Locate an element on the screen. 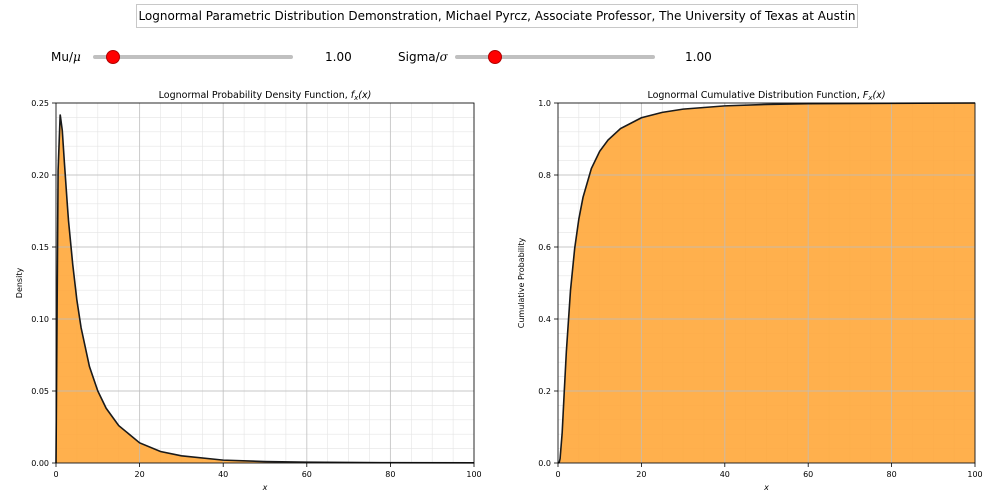  sigma-slider-handle is located at coordinates (495, 57).